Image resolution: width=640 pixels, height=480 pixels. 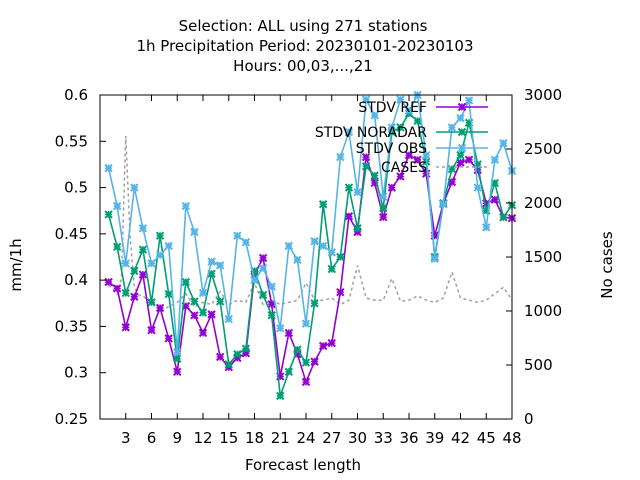 I want to click on legend-label-stdv-noradar: STDV NORADAR, so click(x=371, y=133).